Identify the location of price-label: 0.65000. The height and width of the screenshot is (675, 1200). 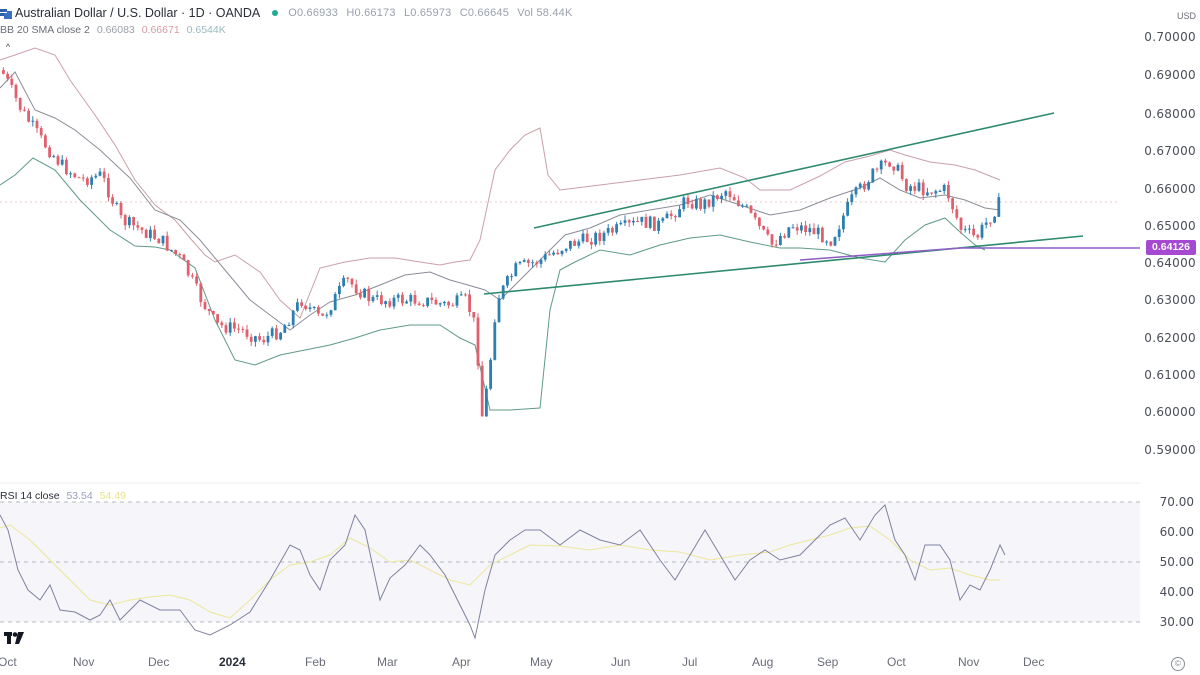
(1170, 226).